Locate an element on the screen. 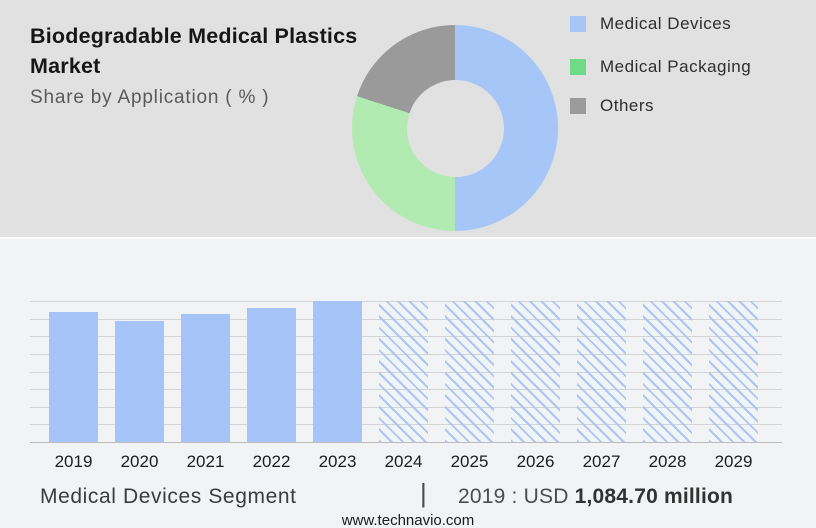  x-label-2021: 2021 is located at coordinates (205, 461).